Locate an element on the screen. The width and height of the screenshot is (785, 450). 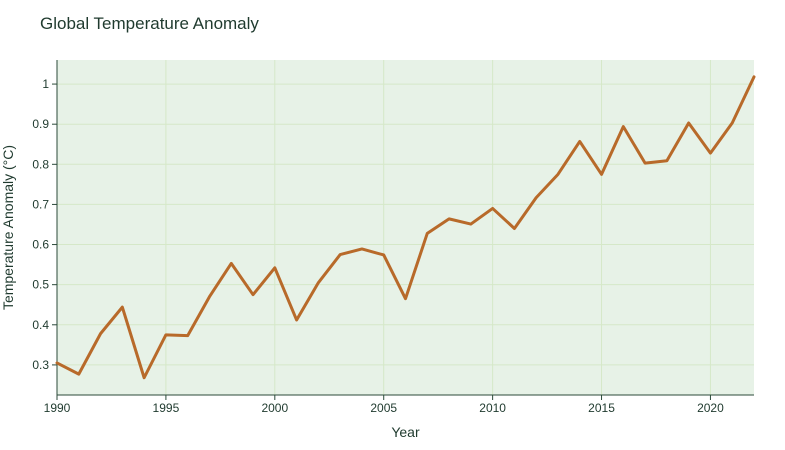
y-axis-label: Temperature Anomaly (°C) is located at coordinates (8, 227).